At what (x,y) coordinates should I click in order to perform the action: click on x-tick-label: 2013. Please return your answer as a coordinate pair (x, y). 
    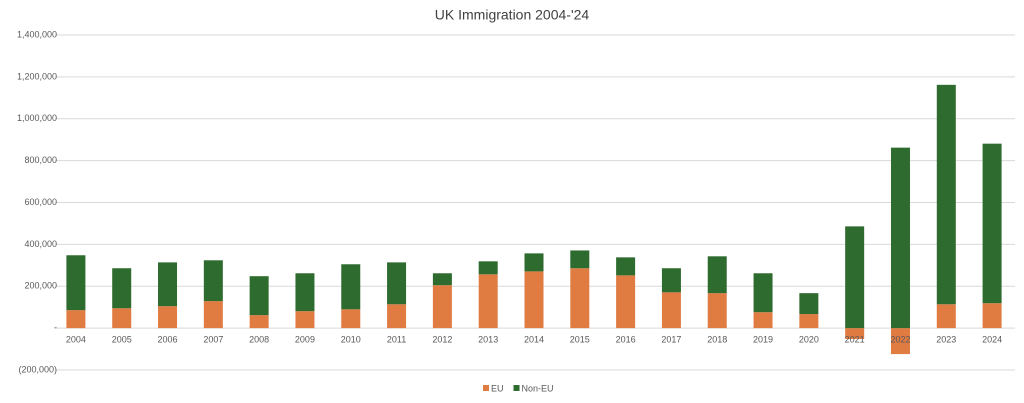
    Looking at the image, I should click on (488, 339).